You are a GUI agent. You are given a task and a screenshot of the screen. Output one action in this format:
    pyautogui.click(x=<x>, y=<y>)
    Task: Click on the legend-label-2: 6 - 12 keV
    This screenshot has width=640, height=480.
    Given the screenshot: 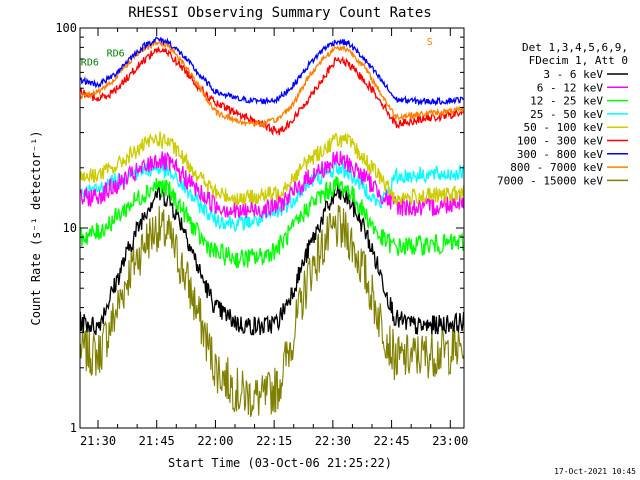 What is the action you would take?
    pyautogui.click(x=570, y=87)
    